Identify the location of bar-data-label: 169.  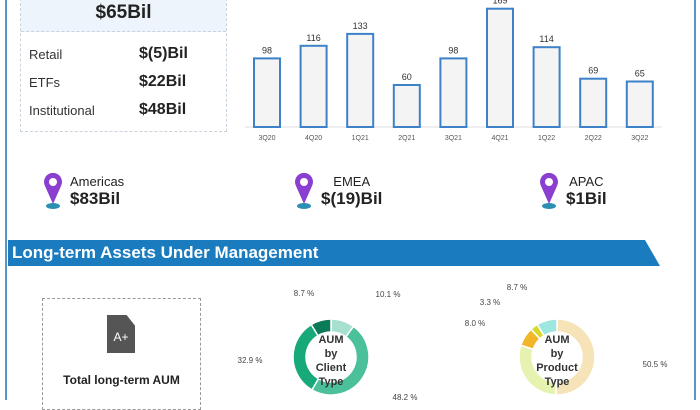
(499, 3).